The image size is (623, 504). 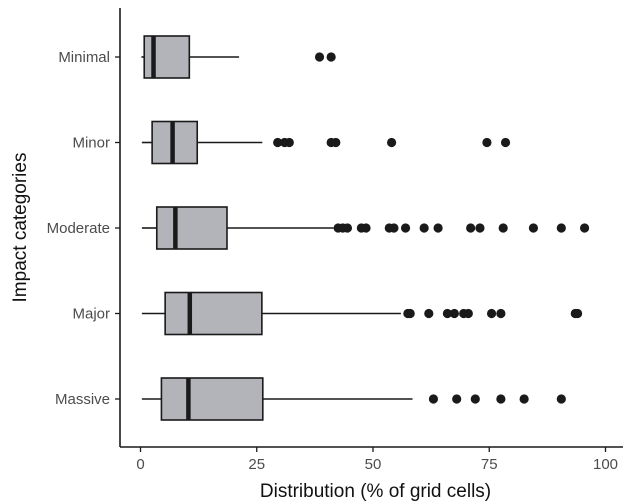 What do you see at coordinates (256, 464) in the screenshot?
I see `x-tick-label: 25` at bounding box center [256, 464].